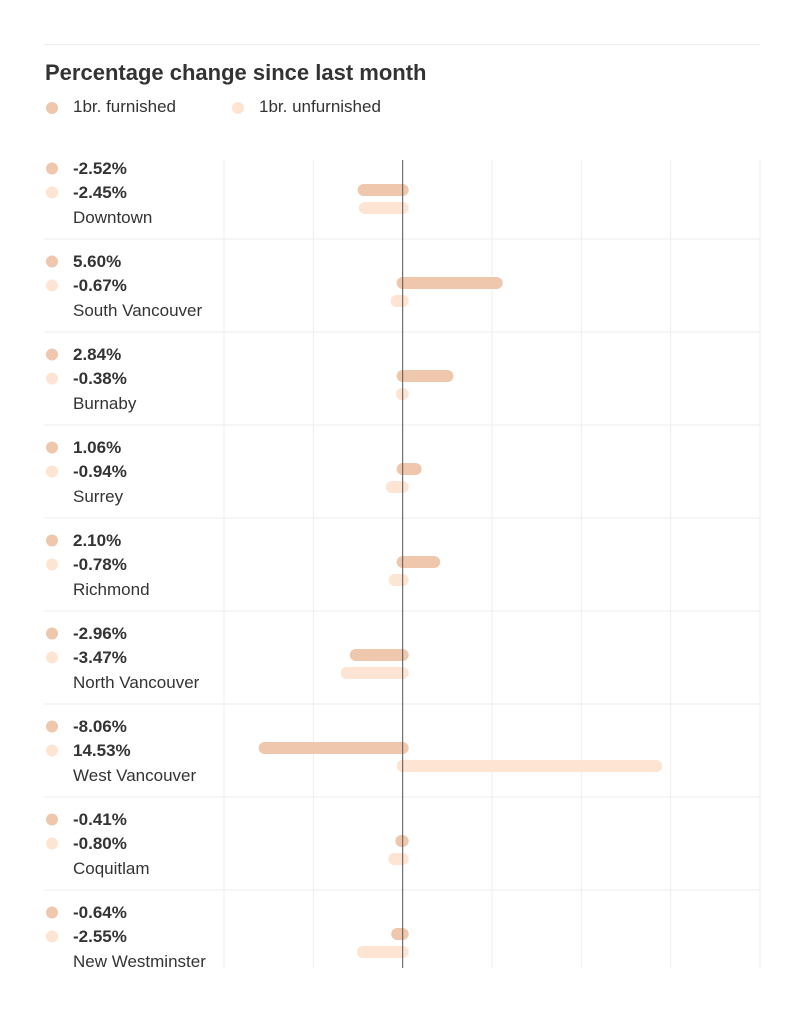 Image resolution: width=805 pixels, height=1024 pixels. What do you see at coordinates (100, 726) in the screenshot?
I see `value-label: -8.06%` at bounding box center [100, 726].